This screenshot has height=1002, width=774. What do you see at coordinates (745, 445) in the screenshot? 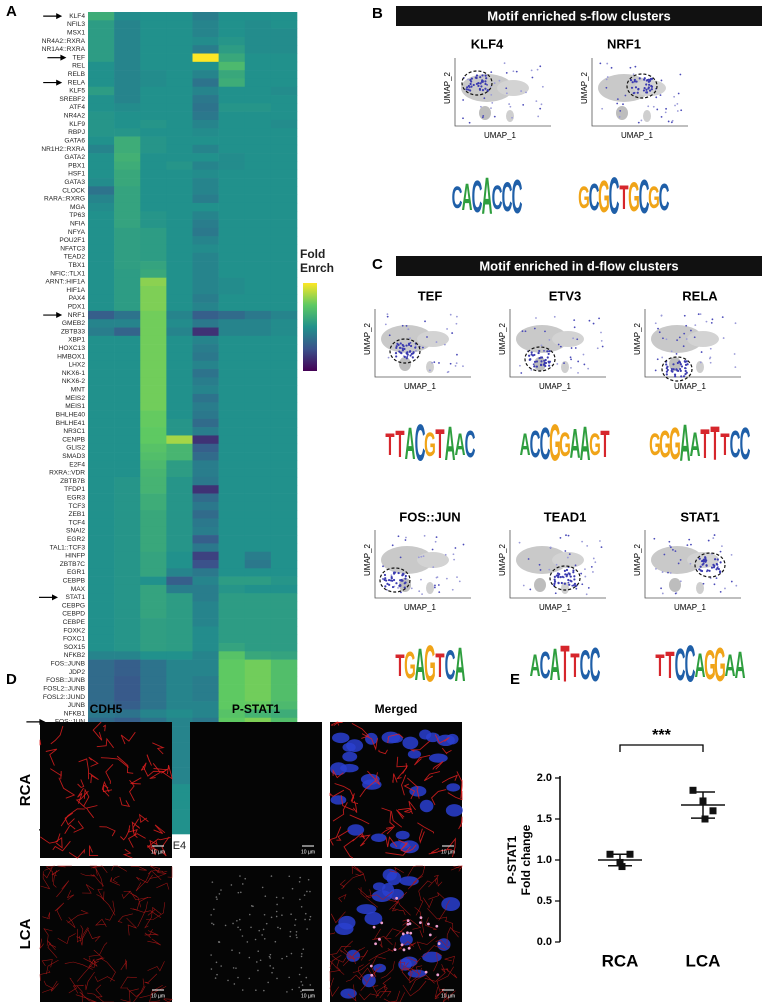
I see `logo-letter: C` at bounding box center [745, 445].